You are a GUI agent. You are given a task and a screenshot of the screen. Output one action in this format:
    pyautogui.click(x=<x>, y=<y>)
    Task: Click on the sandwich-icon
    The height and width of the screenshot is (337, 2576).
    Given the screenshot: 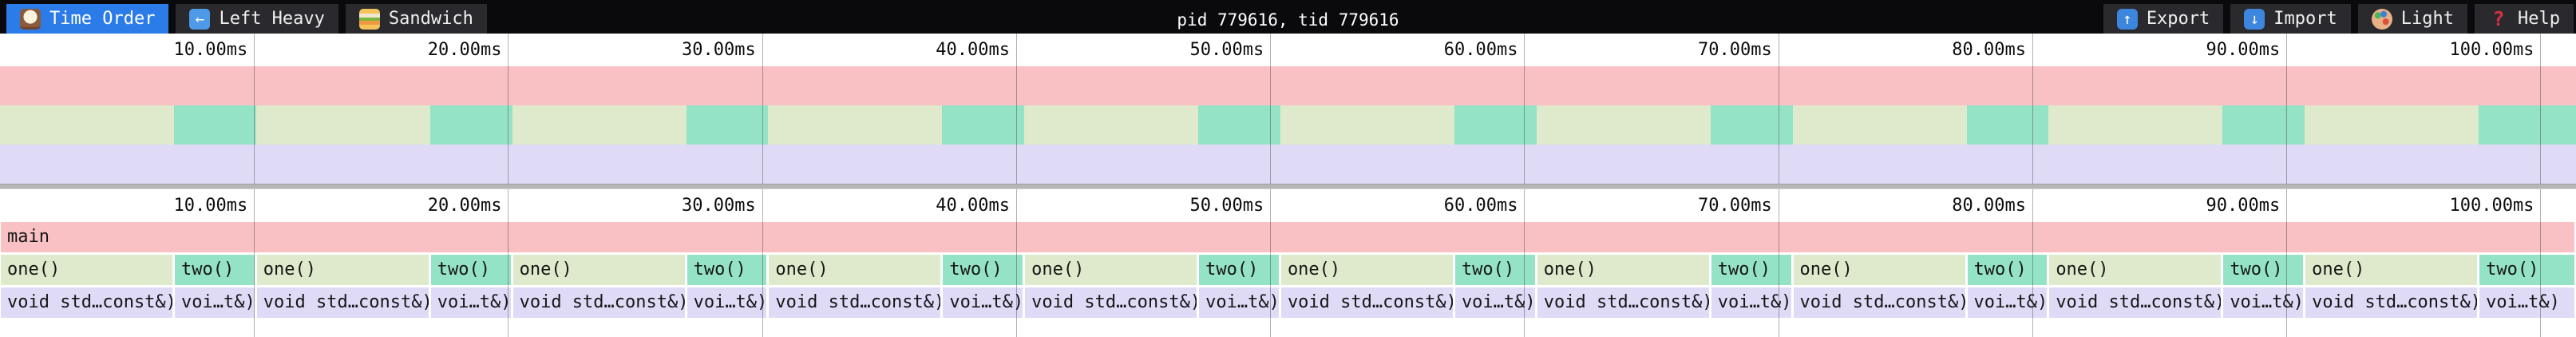 What is the action you would take?
    pyautogui.click(x=369, y=19)
    